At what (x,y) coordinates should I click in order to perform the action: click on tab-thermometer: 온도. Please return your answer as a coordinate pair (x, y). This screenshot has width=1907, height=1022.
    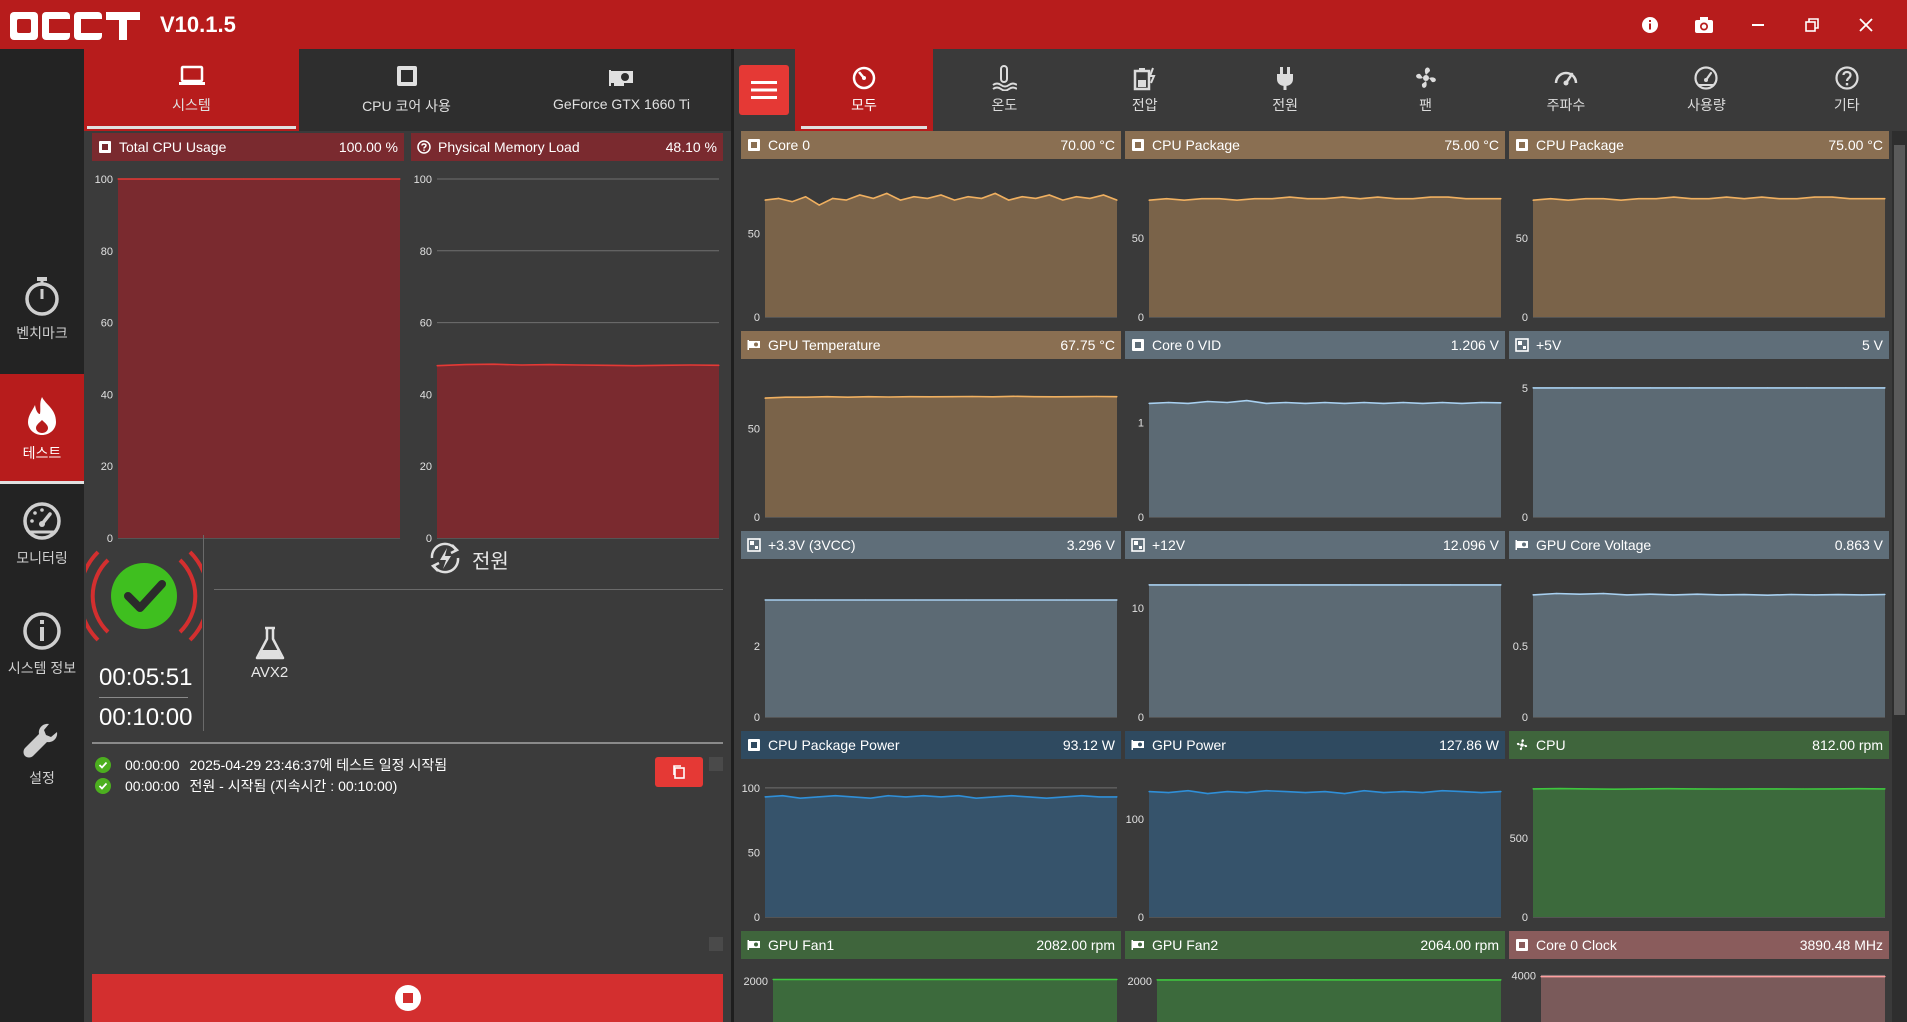
    Looking at the image, I should click on (1004, 90).